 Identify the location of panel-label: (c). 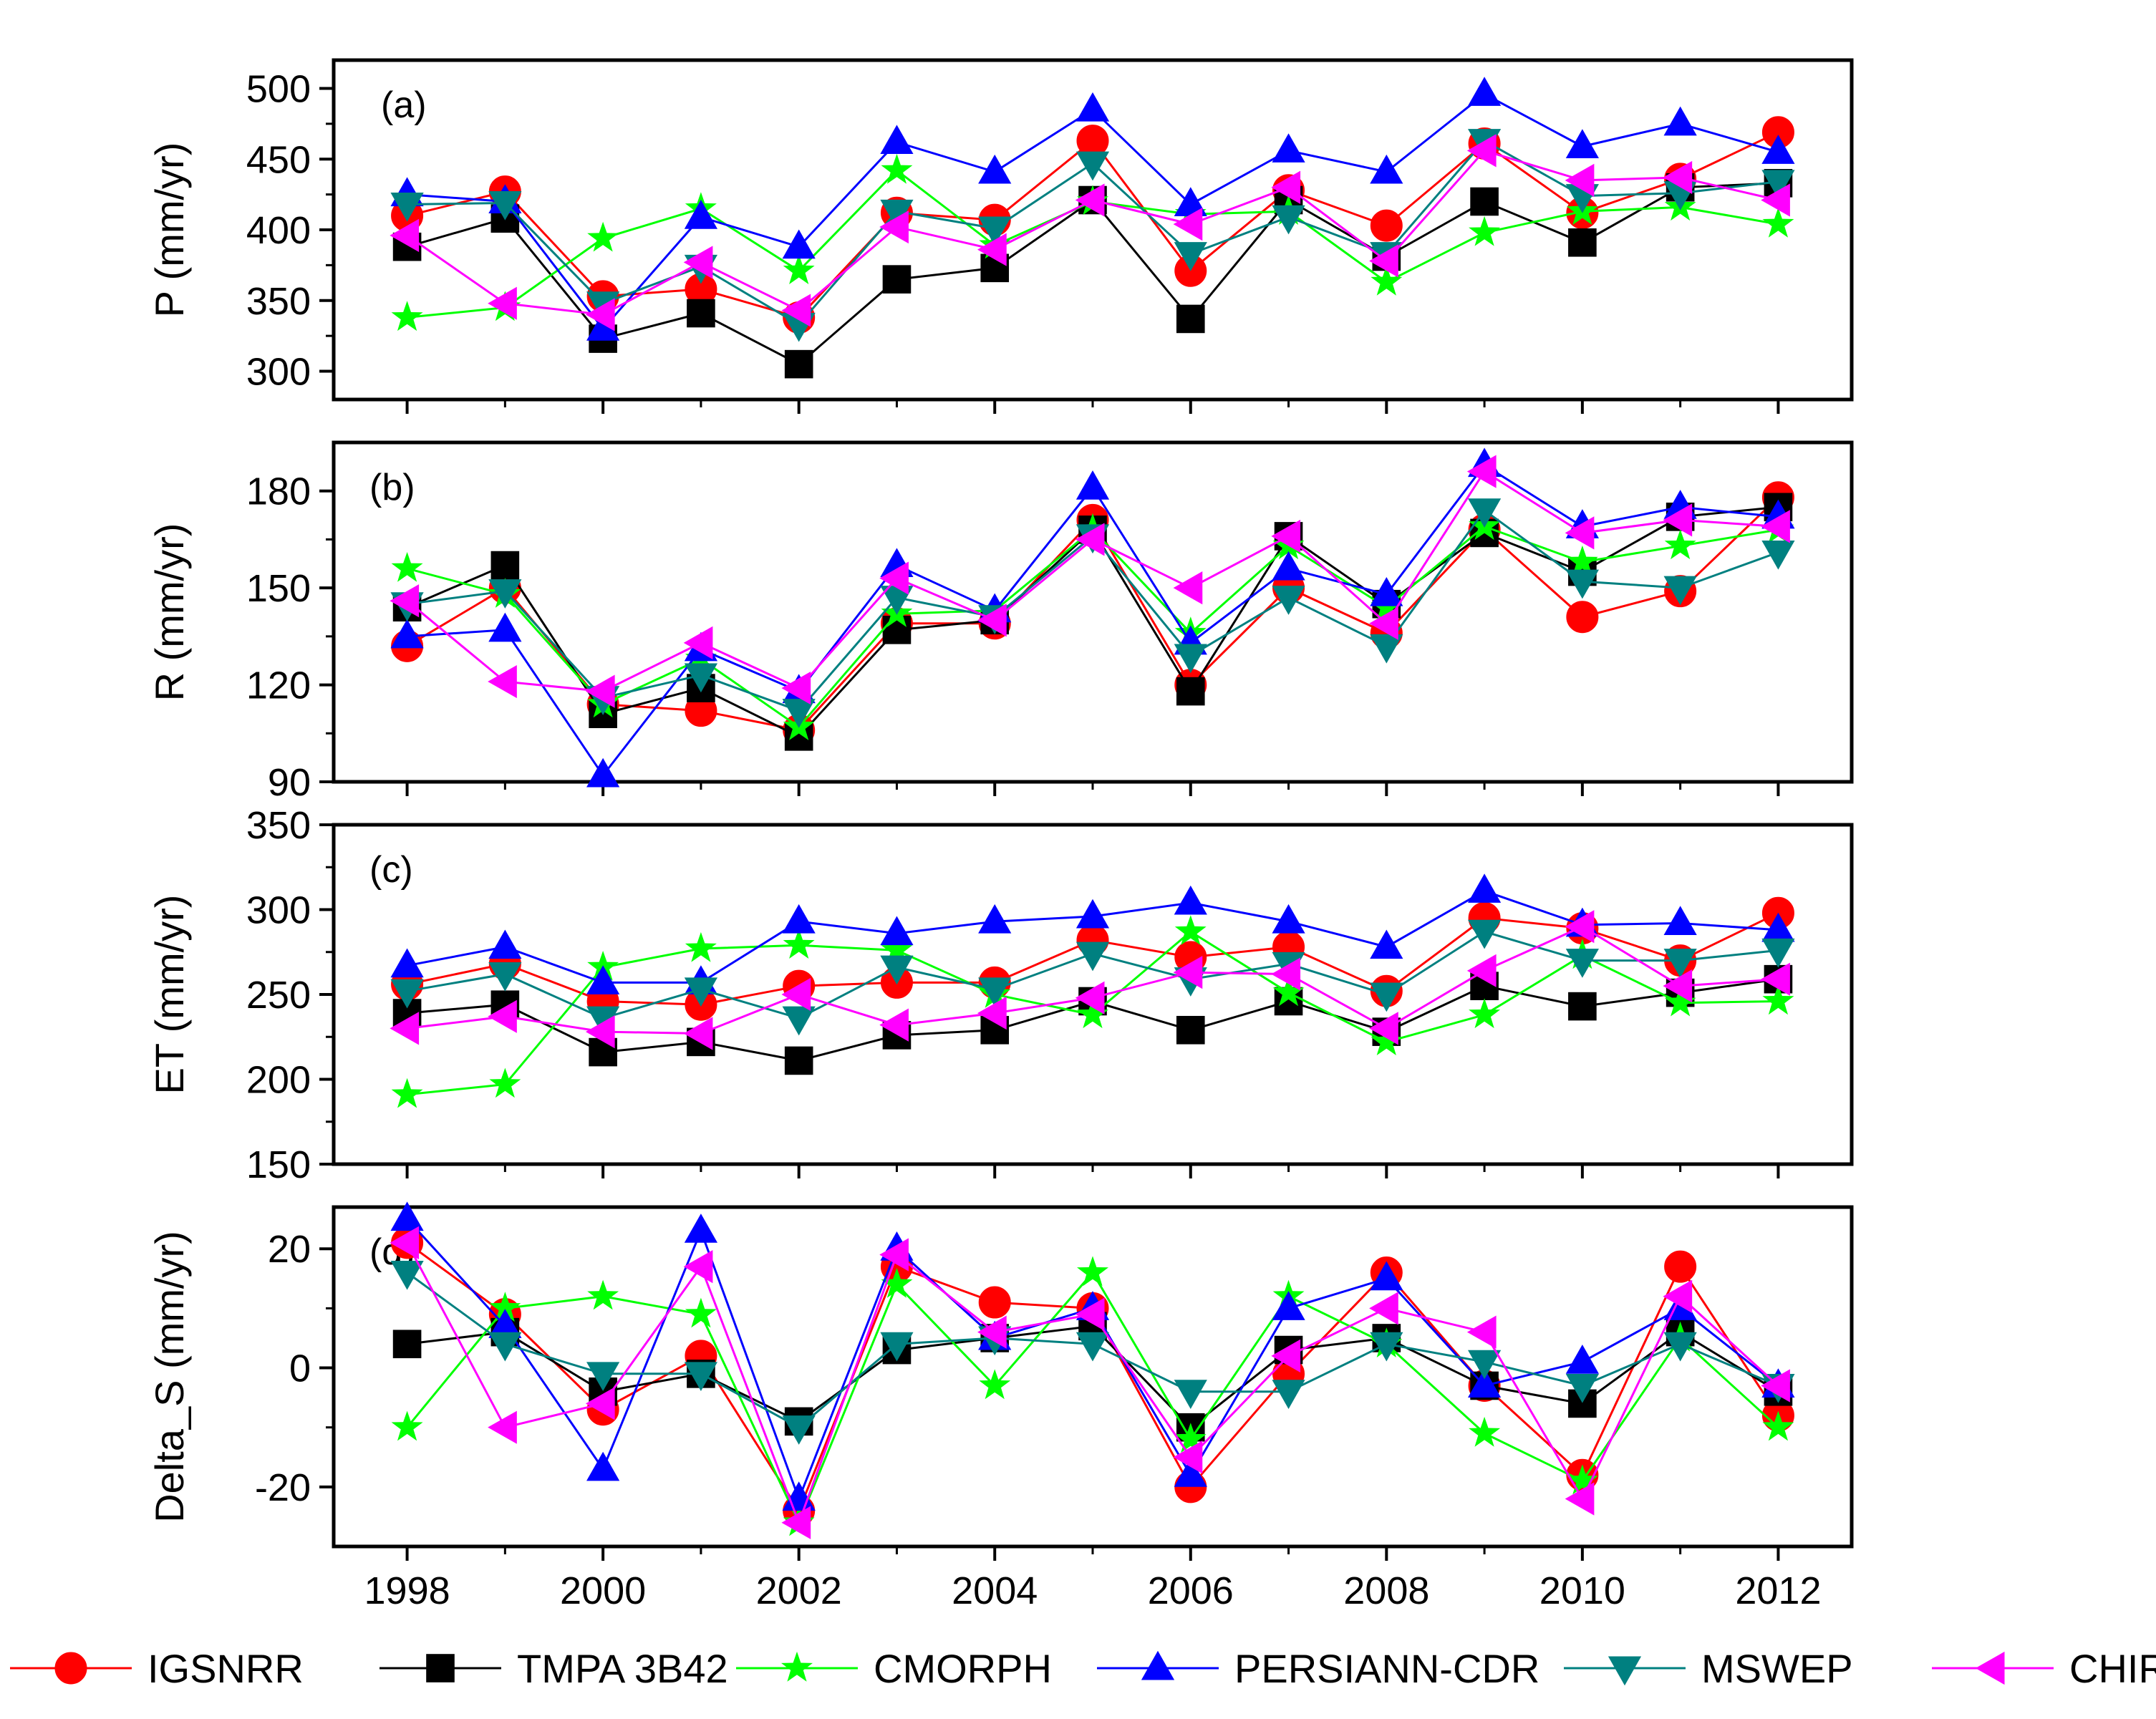
(391, 870).